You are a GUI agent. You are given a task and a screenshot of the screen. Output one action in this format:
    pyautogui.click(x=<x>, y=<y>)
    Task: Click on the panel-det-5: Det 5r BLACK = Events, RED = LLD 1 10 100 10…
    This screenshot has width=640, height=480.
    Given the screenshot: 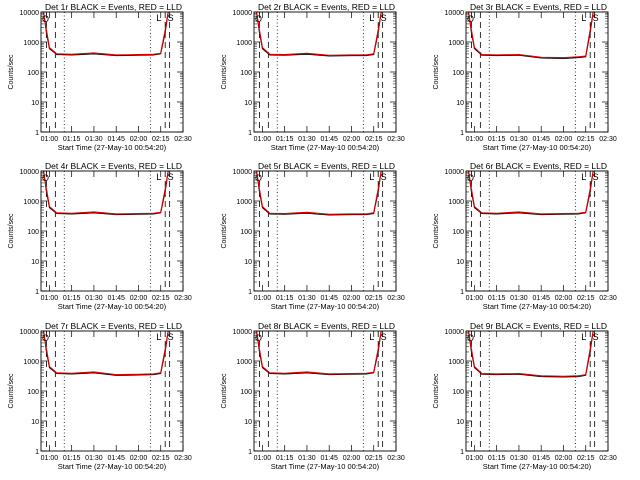 What is the action you would take?
    pyautogui.click(x=313, y=236)
    